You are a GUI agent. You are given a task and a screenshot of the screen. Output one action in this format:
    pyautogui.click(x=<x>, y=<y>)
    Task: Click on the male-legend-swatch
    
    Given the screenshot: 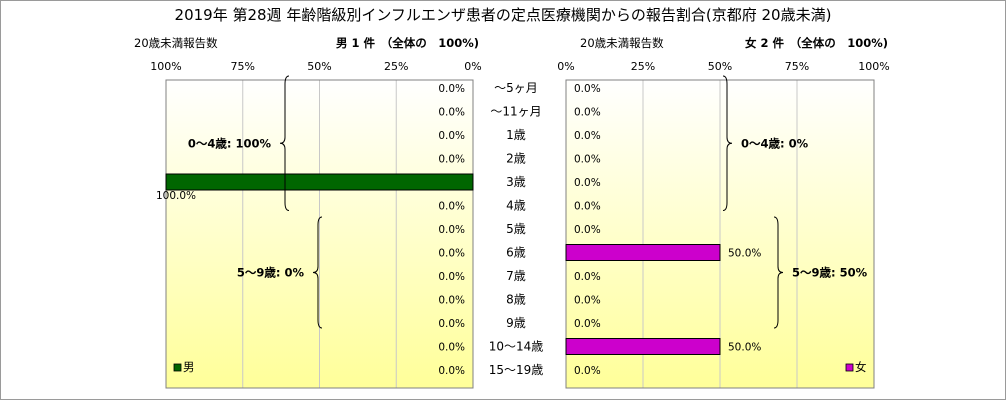 What is the action you would take?
    pyautogui.click(x=177, y=367)
    